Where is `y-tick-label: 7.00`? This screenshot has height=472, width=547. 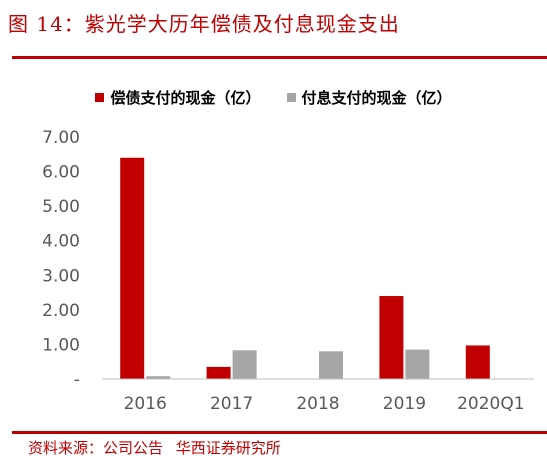 y-tick-label: 7.00 is located at coordinates (61, 138).